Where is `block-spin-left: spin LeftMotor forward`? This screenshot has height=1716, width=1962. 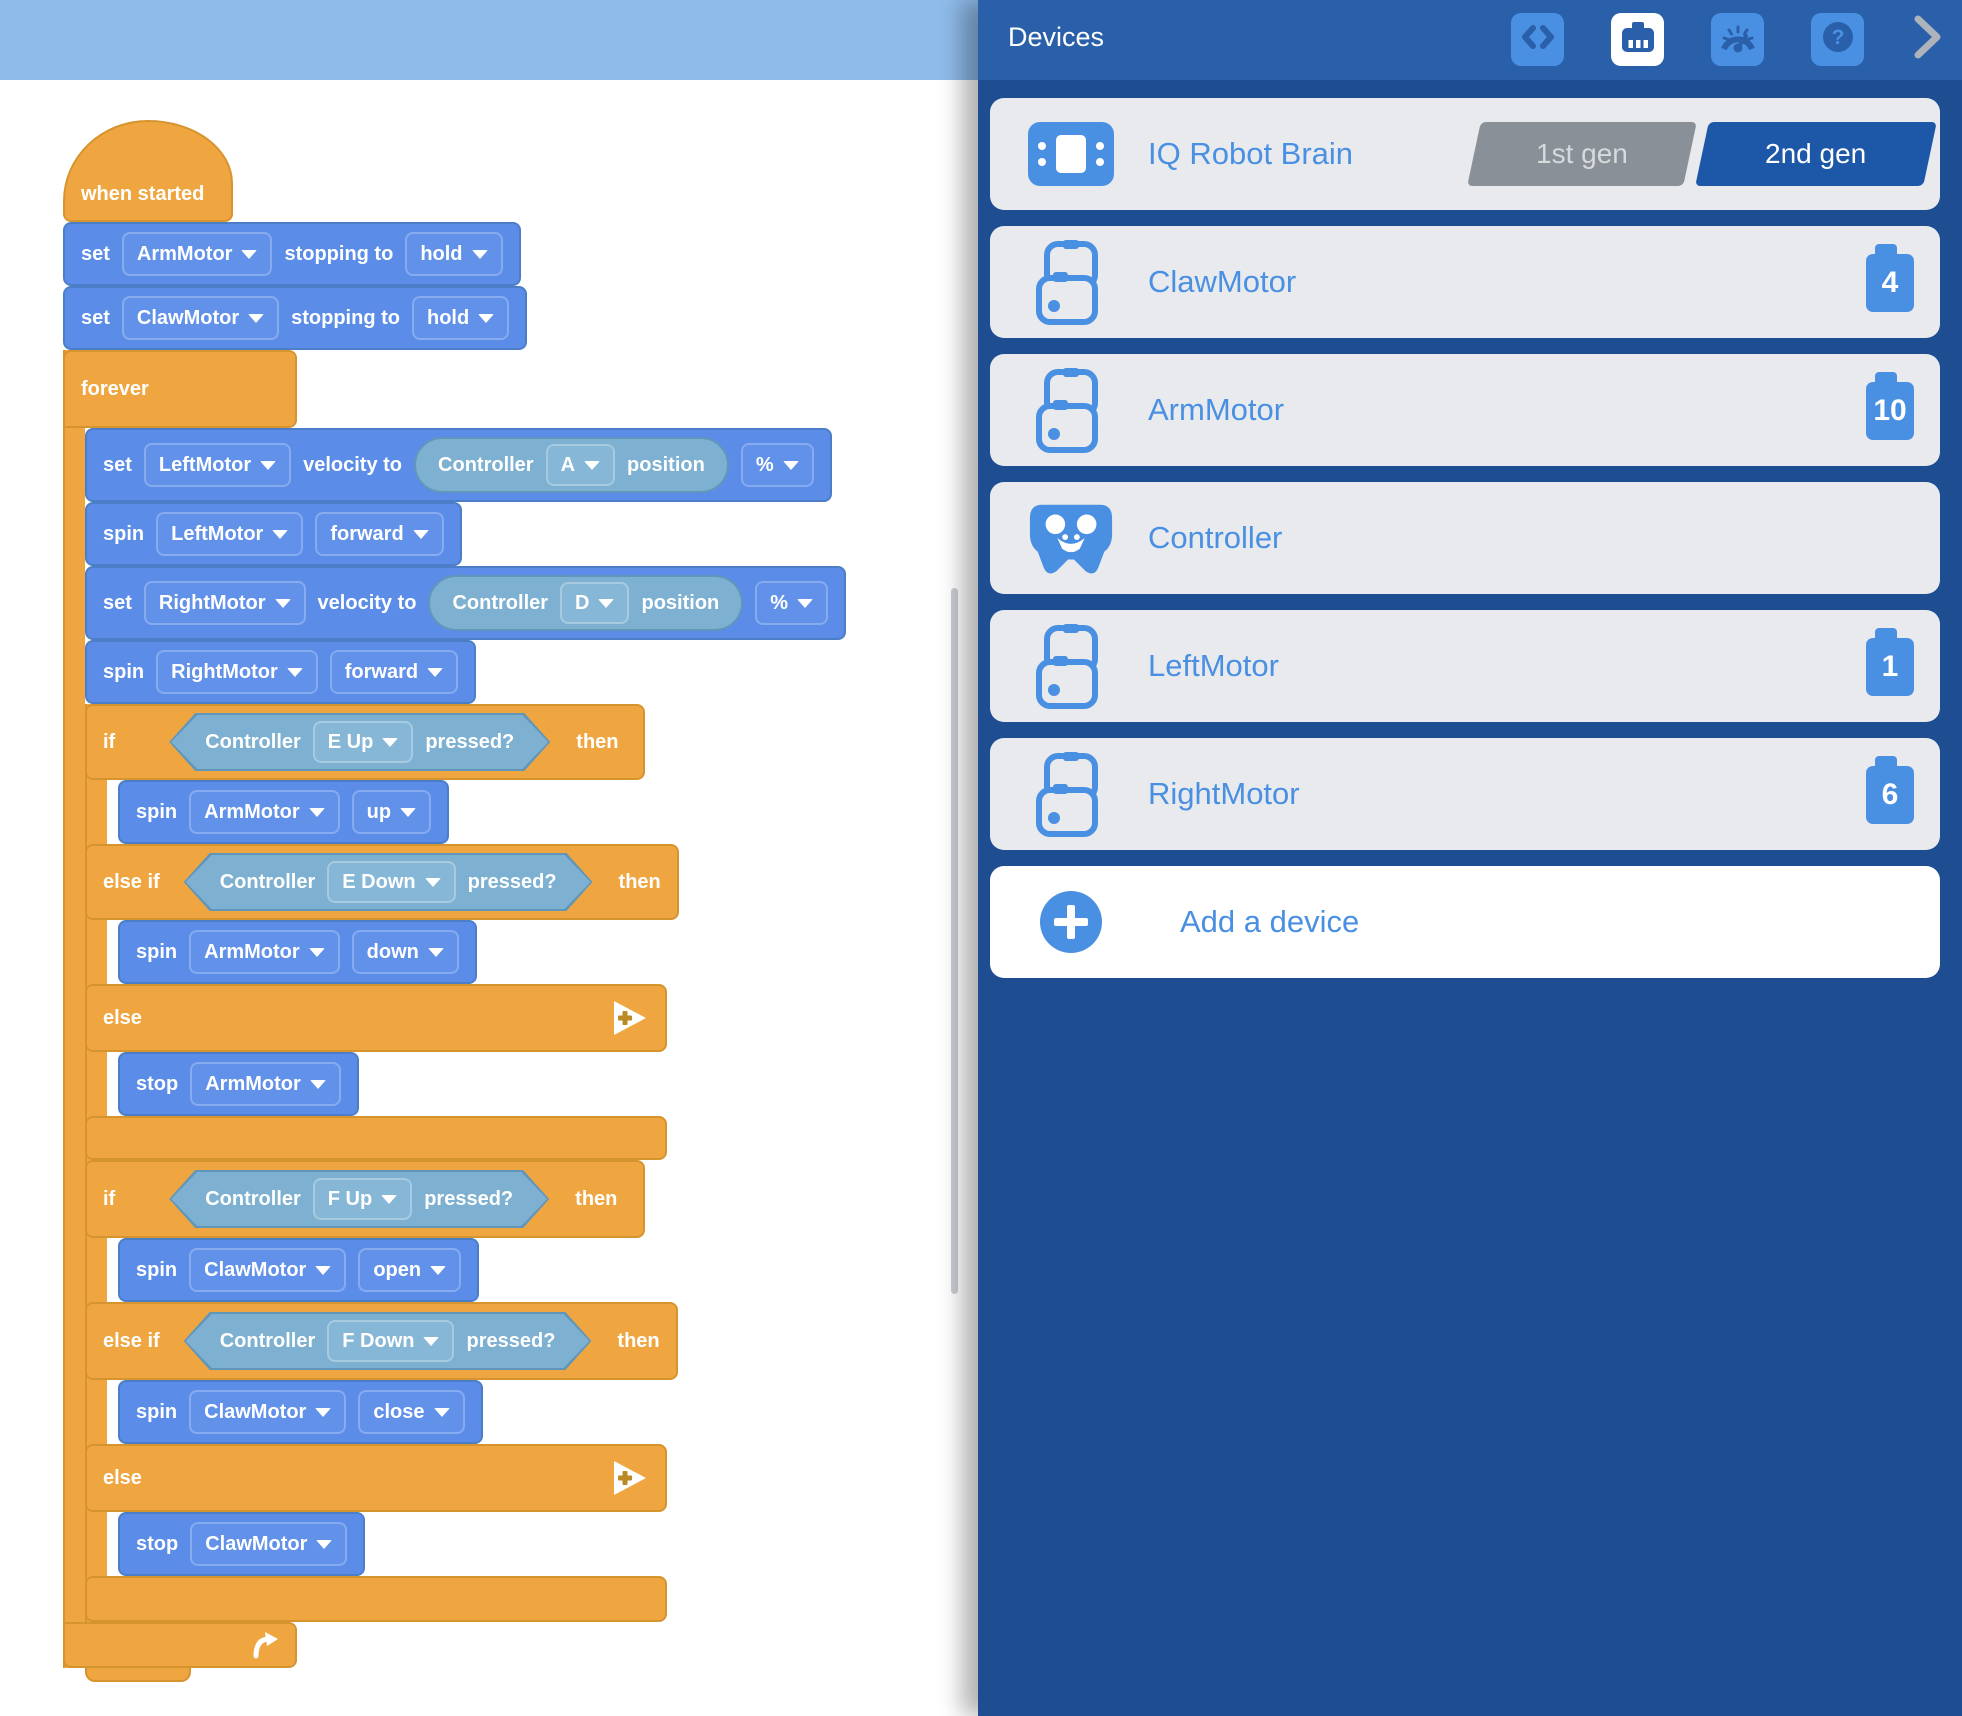 block-spin-left: spin LeftMotor forward is located at coordinates (273, 534).